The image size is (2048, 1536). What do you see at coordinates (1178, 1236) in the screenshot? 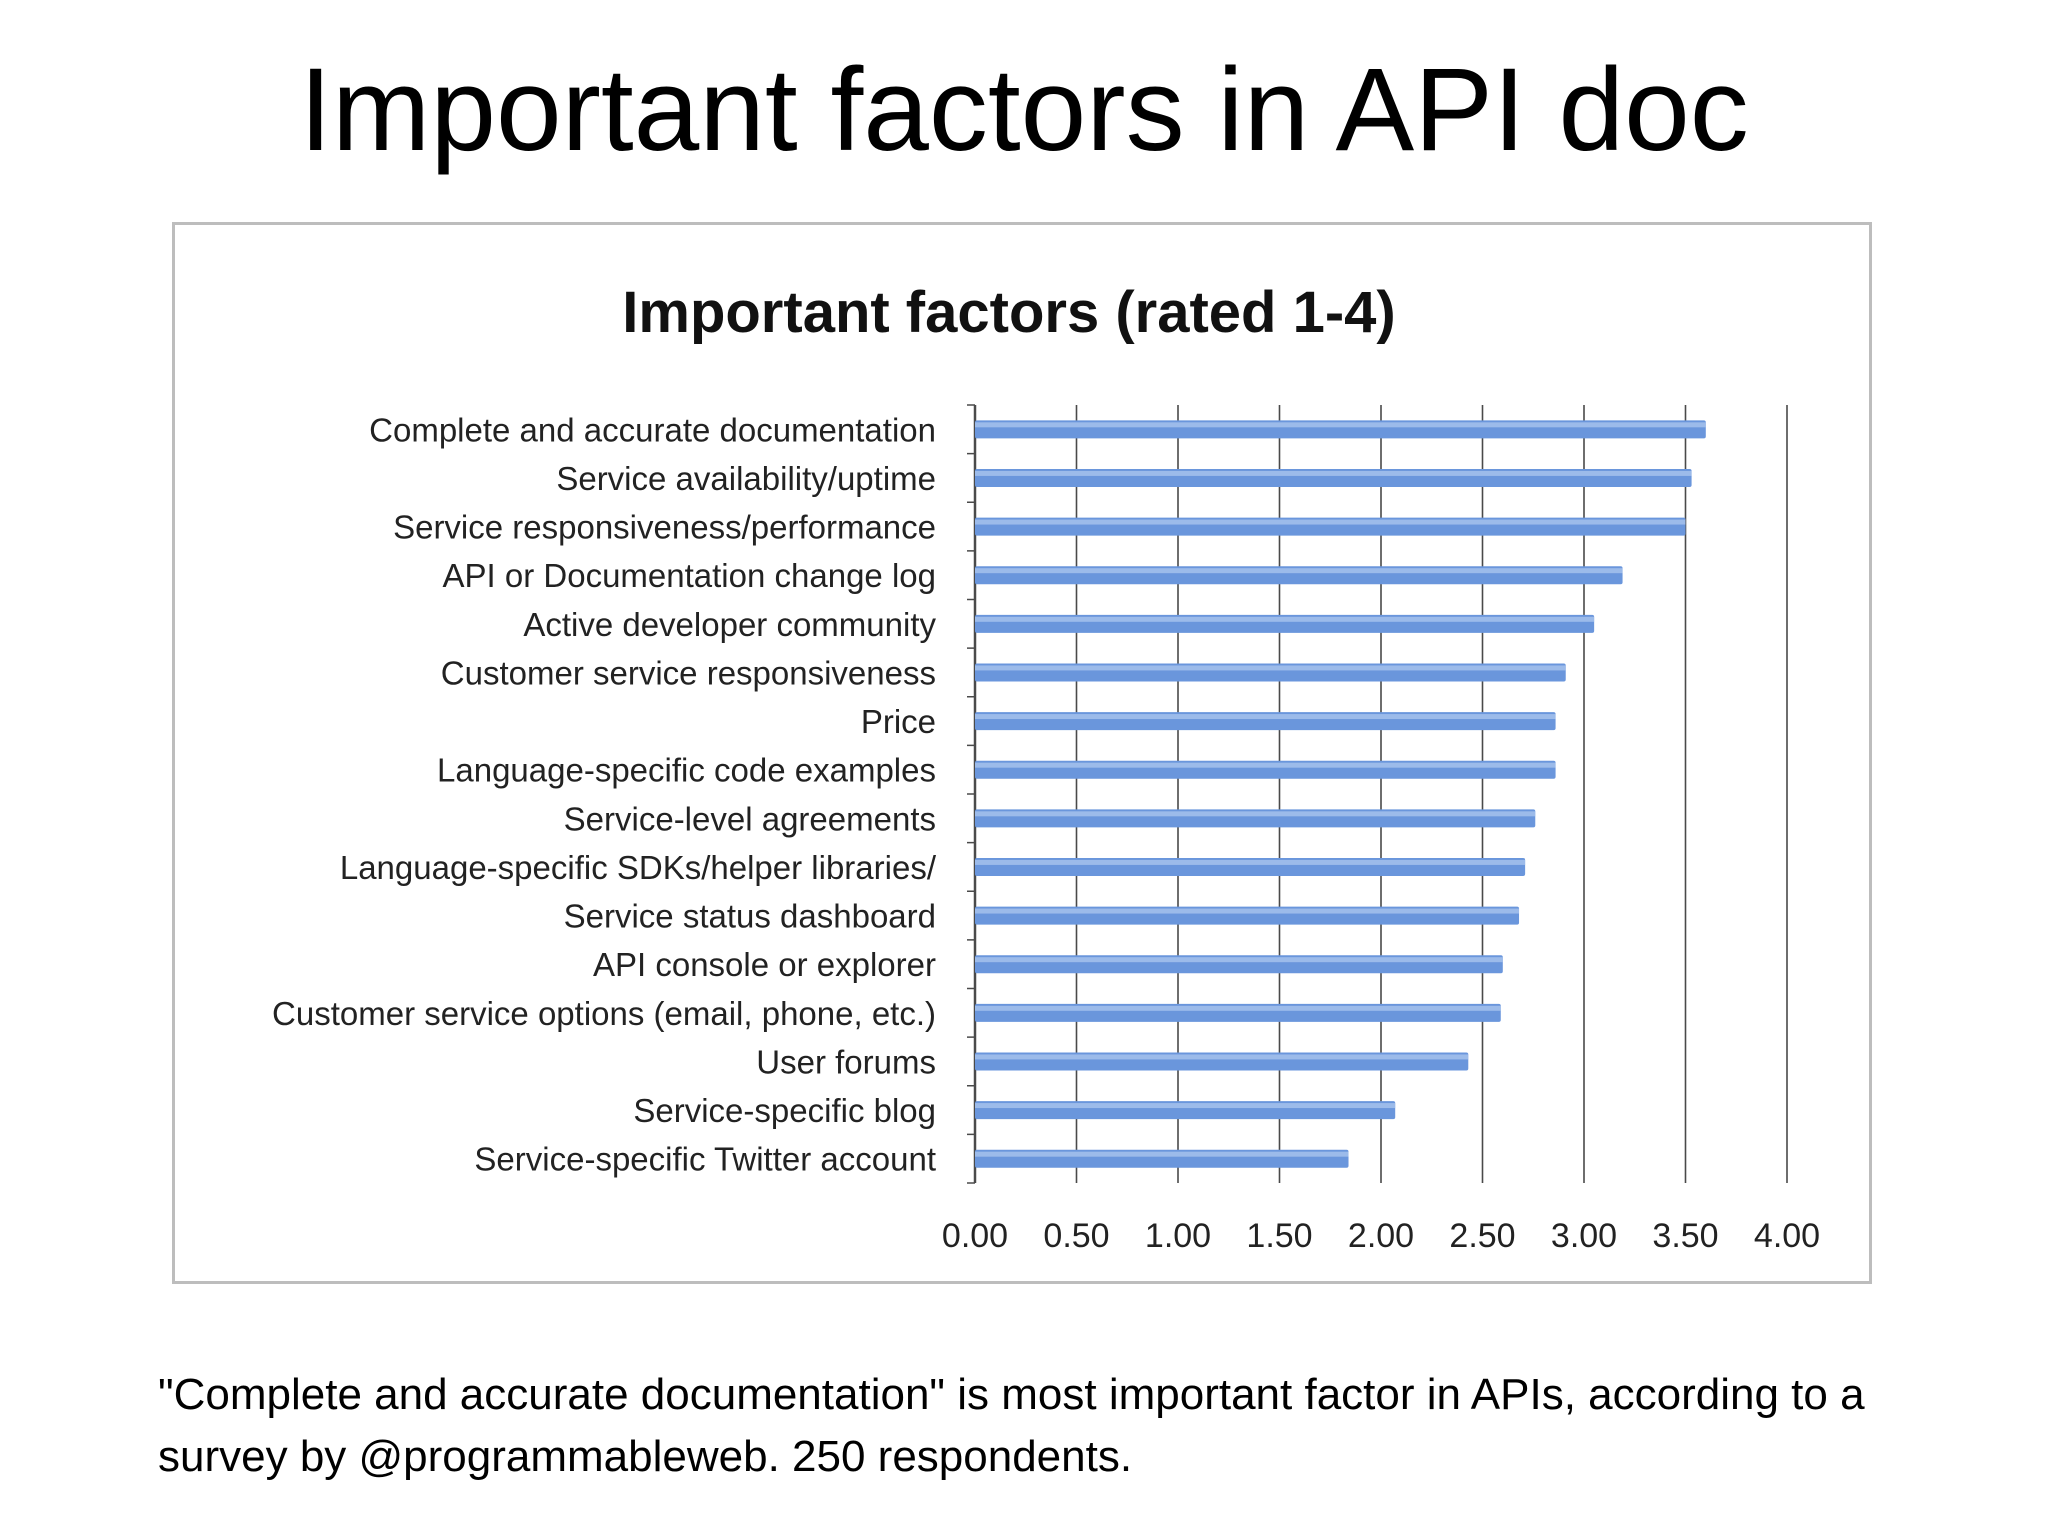
I see `x-tick-label: 1.00` at bounding box center [1178, 1236].